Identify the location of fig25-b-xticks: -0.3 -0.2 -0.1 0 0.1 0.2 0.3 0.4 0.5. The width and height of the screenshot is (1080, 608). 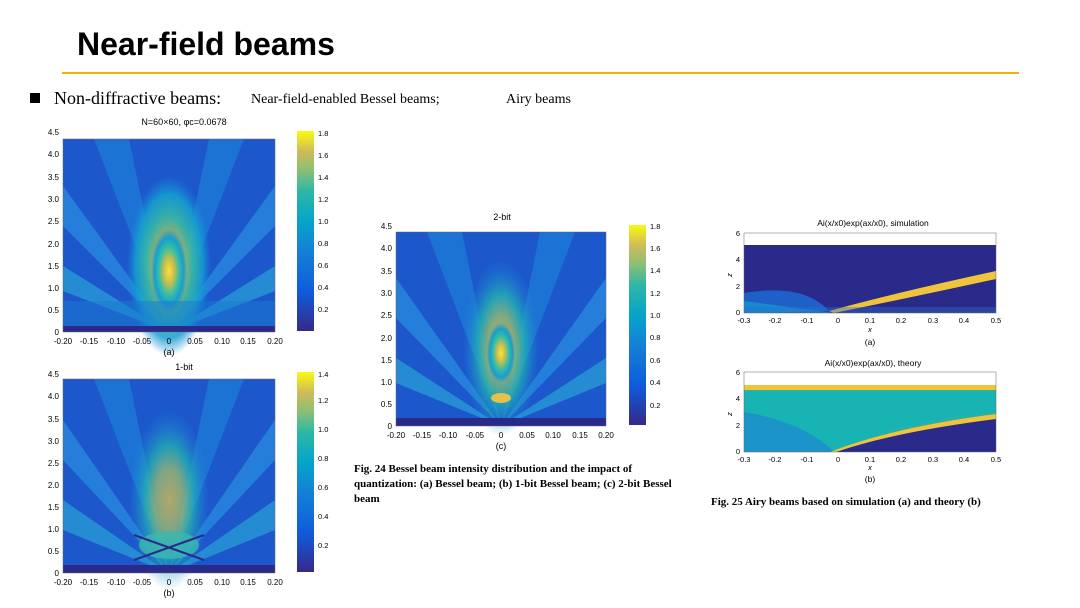
(870, 459).